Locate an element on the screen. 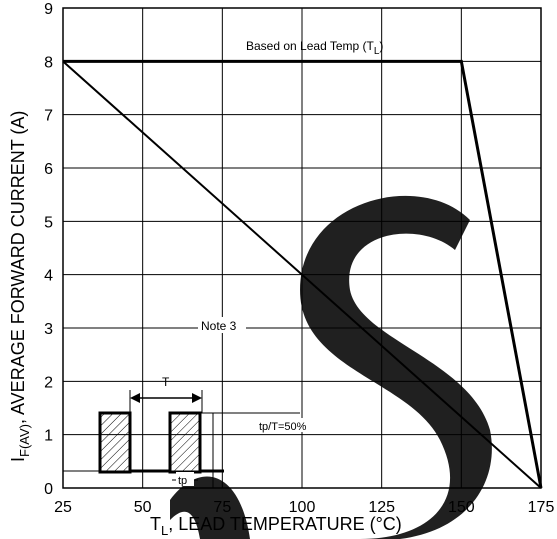 The image size is (557, 539). inset-waveform: T tp tp/T=50% is located at coordinates (190, 431).